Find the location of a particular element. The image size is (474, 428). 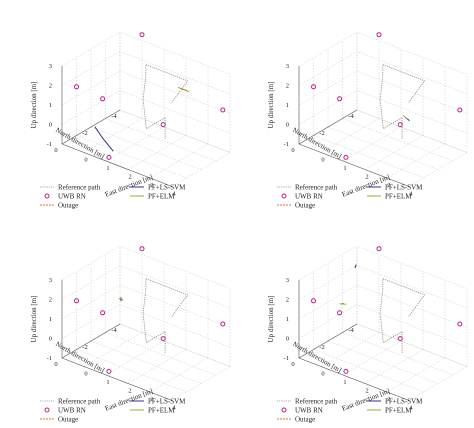

z-axis-label: Up direction [m] is located at coordinates (34, 104).